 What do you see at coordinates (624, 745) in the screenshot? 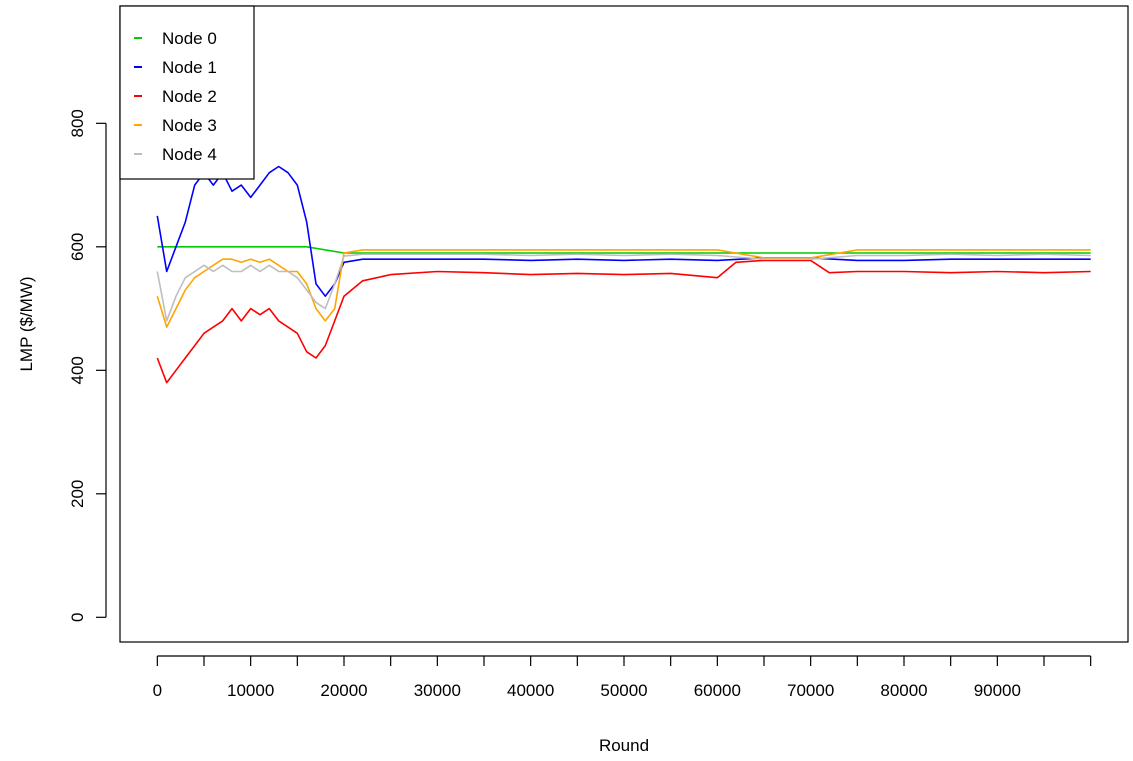
I see `x-axis-title: Round` at bounding box center [624, 745].